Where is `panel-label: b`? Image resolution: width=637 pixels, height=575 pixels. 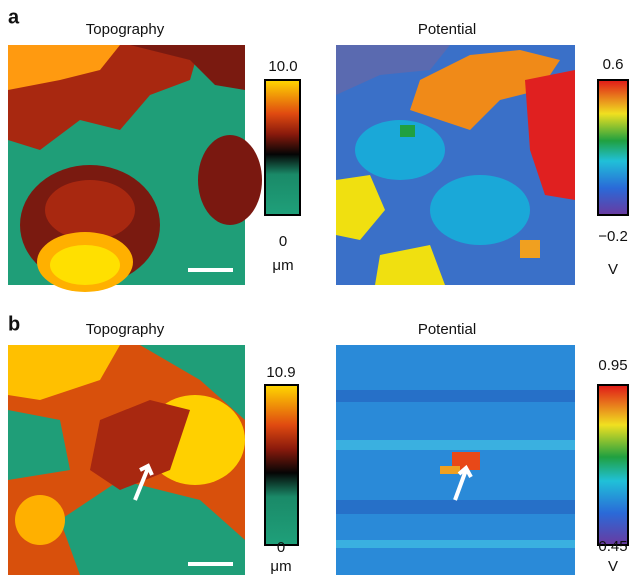 panel-label: b is located at coordinates (14, 324).